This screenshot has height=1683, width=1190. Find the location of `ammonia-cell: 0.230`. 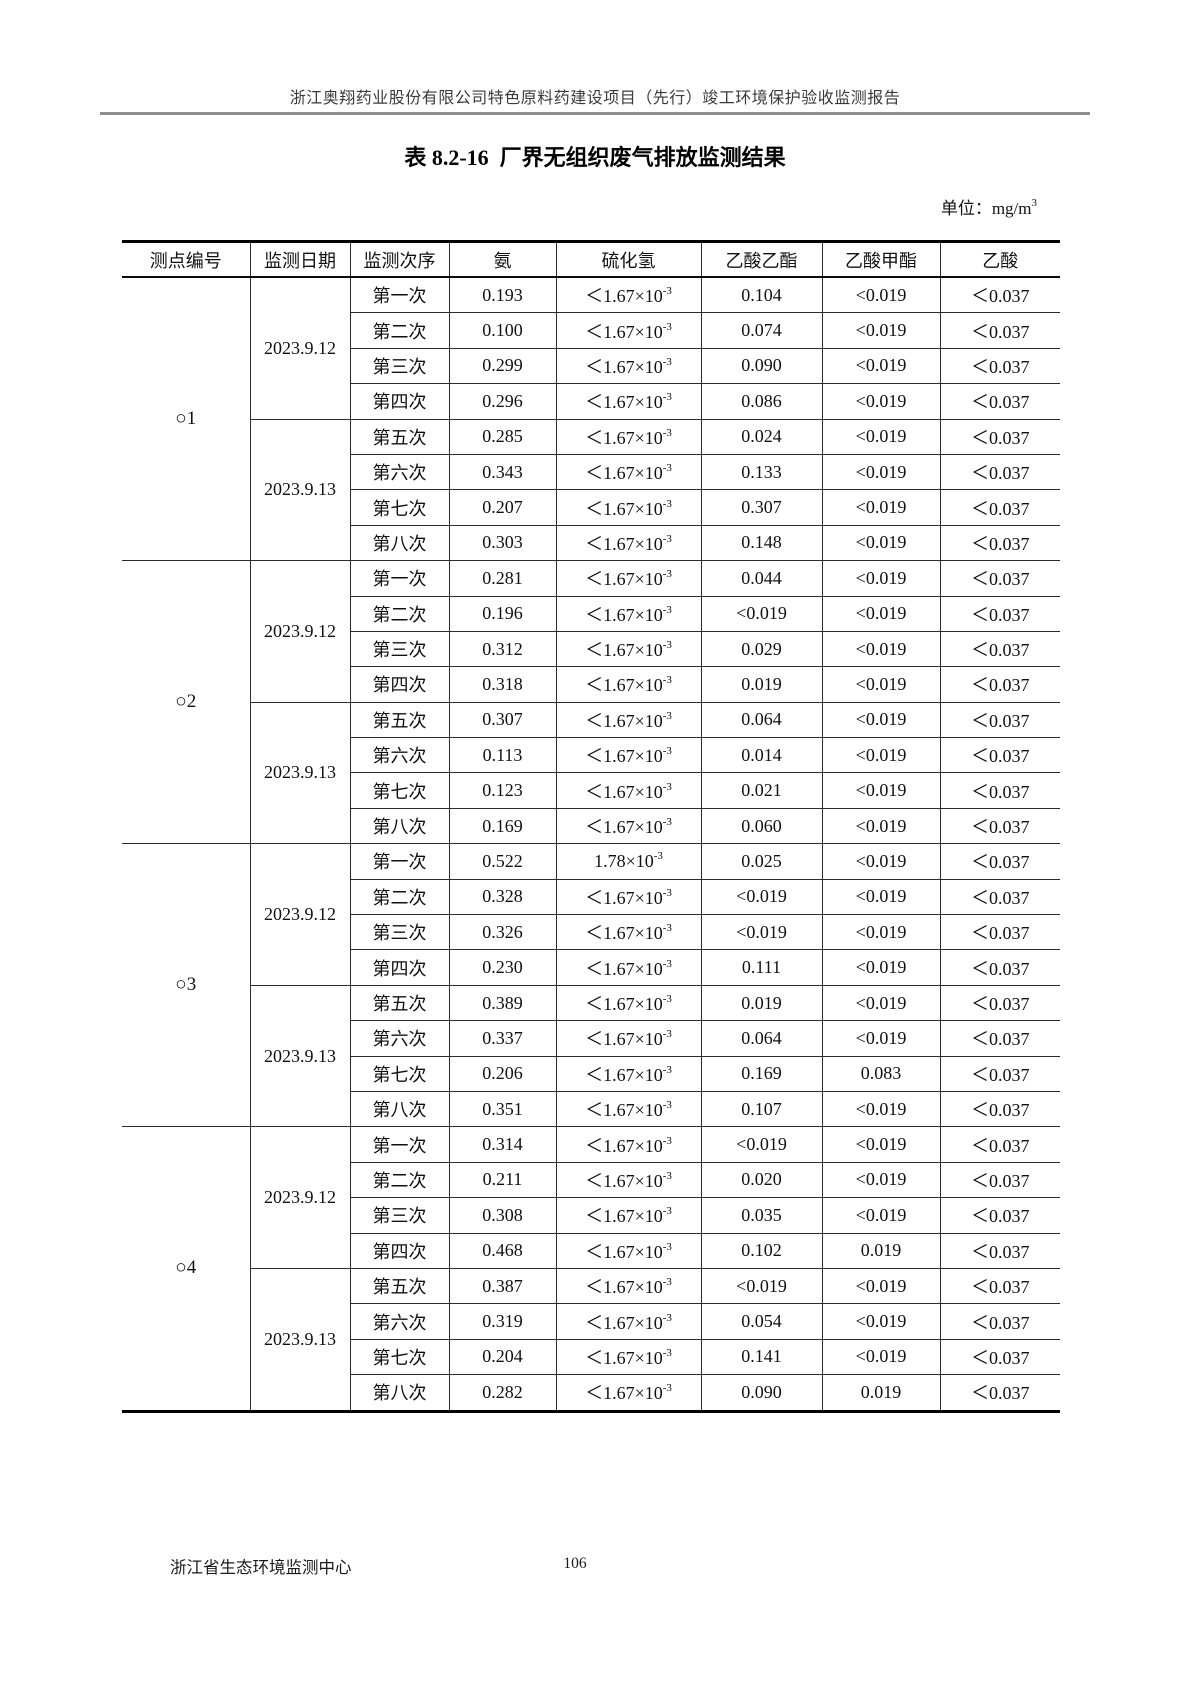

ammonia-cell: 0.230 is located at coordinates (502, 967).